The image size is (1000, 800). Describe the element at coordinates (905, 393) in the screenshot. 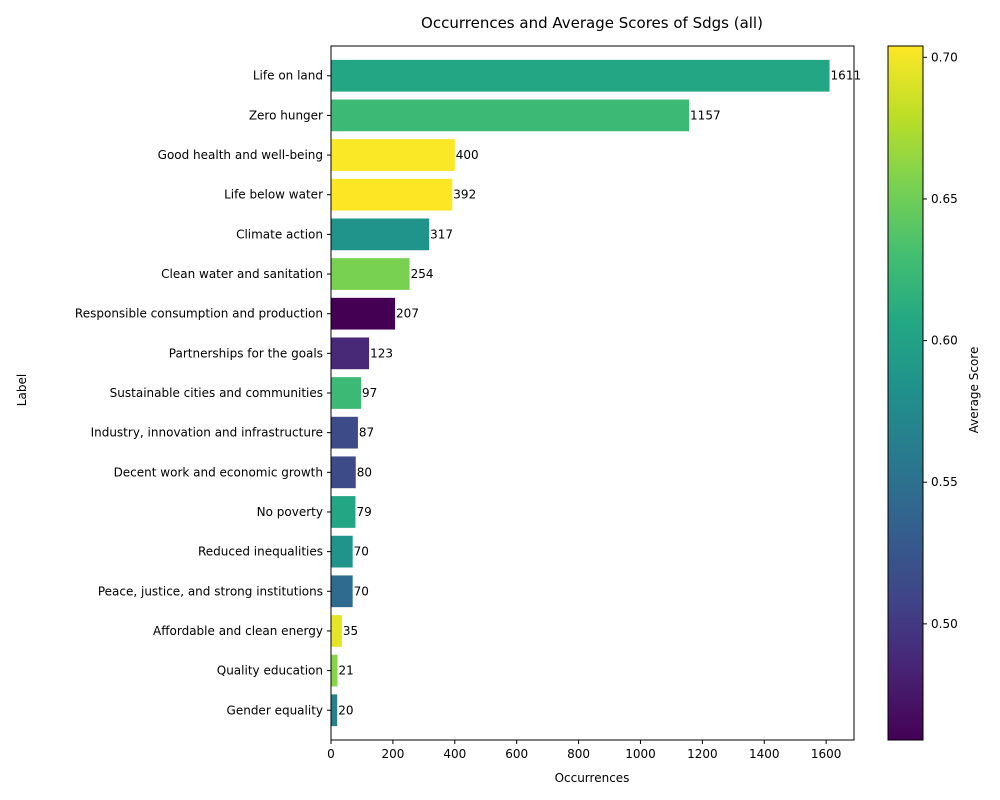

I see `colorbar-gradient` at that location.